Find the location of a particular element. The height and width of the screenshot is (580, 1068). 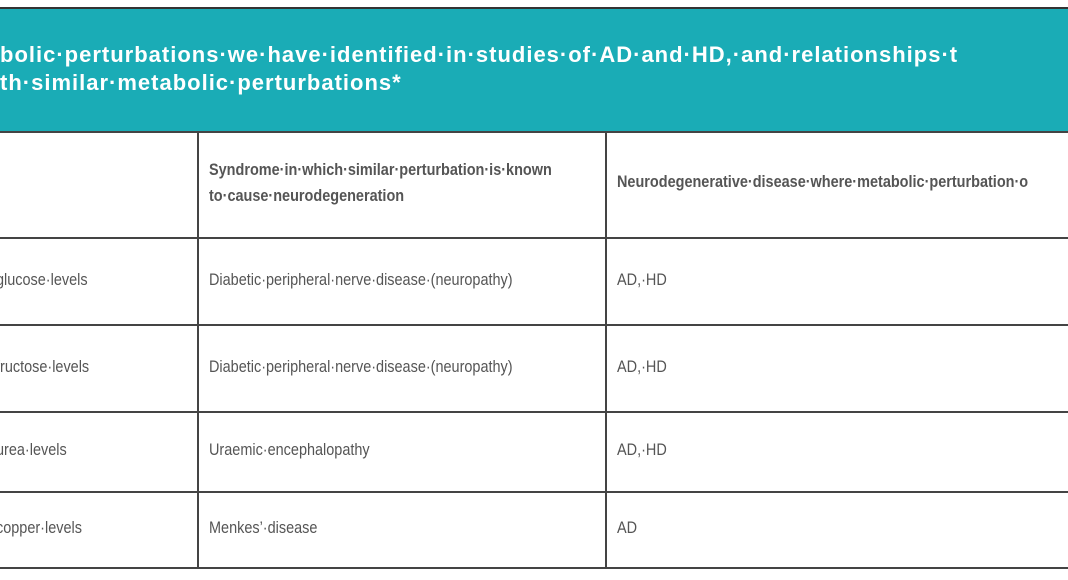

top-rule is located at coordinates (534, 8).